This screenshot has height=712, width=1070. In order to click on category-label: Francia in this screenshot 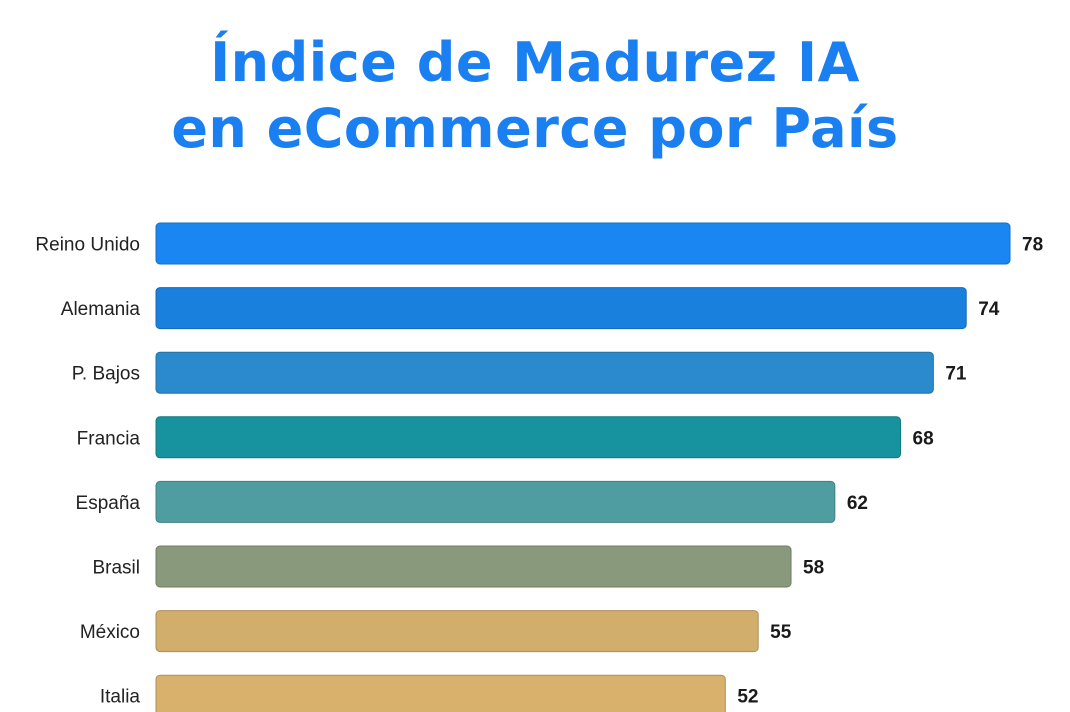, I will do `click(109, 438)`.